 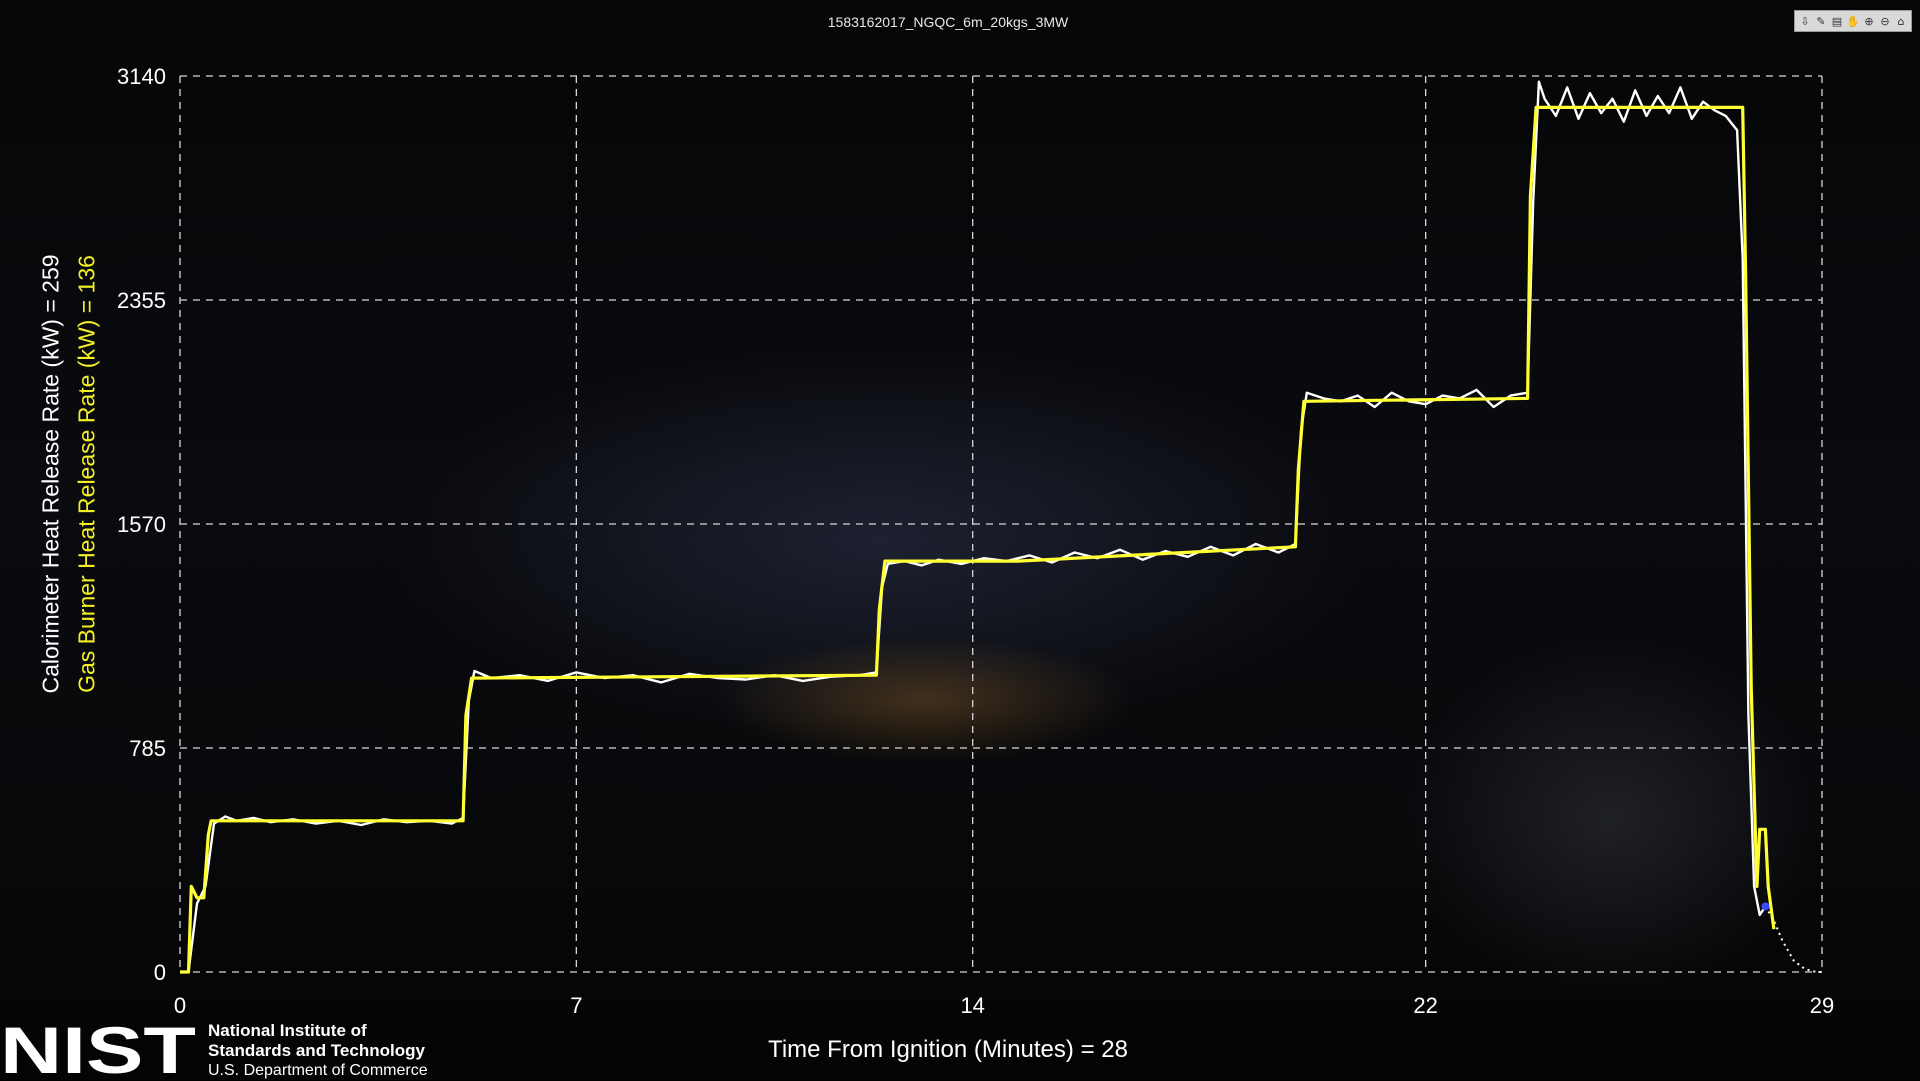 What do you see at coordinates (1837, 21) in the screenshot?
I see `table-icon: ▤` at bounding box center [1837, 21].